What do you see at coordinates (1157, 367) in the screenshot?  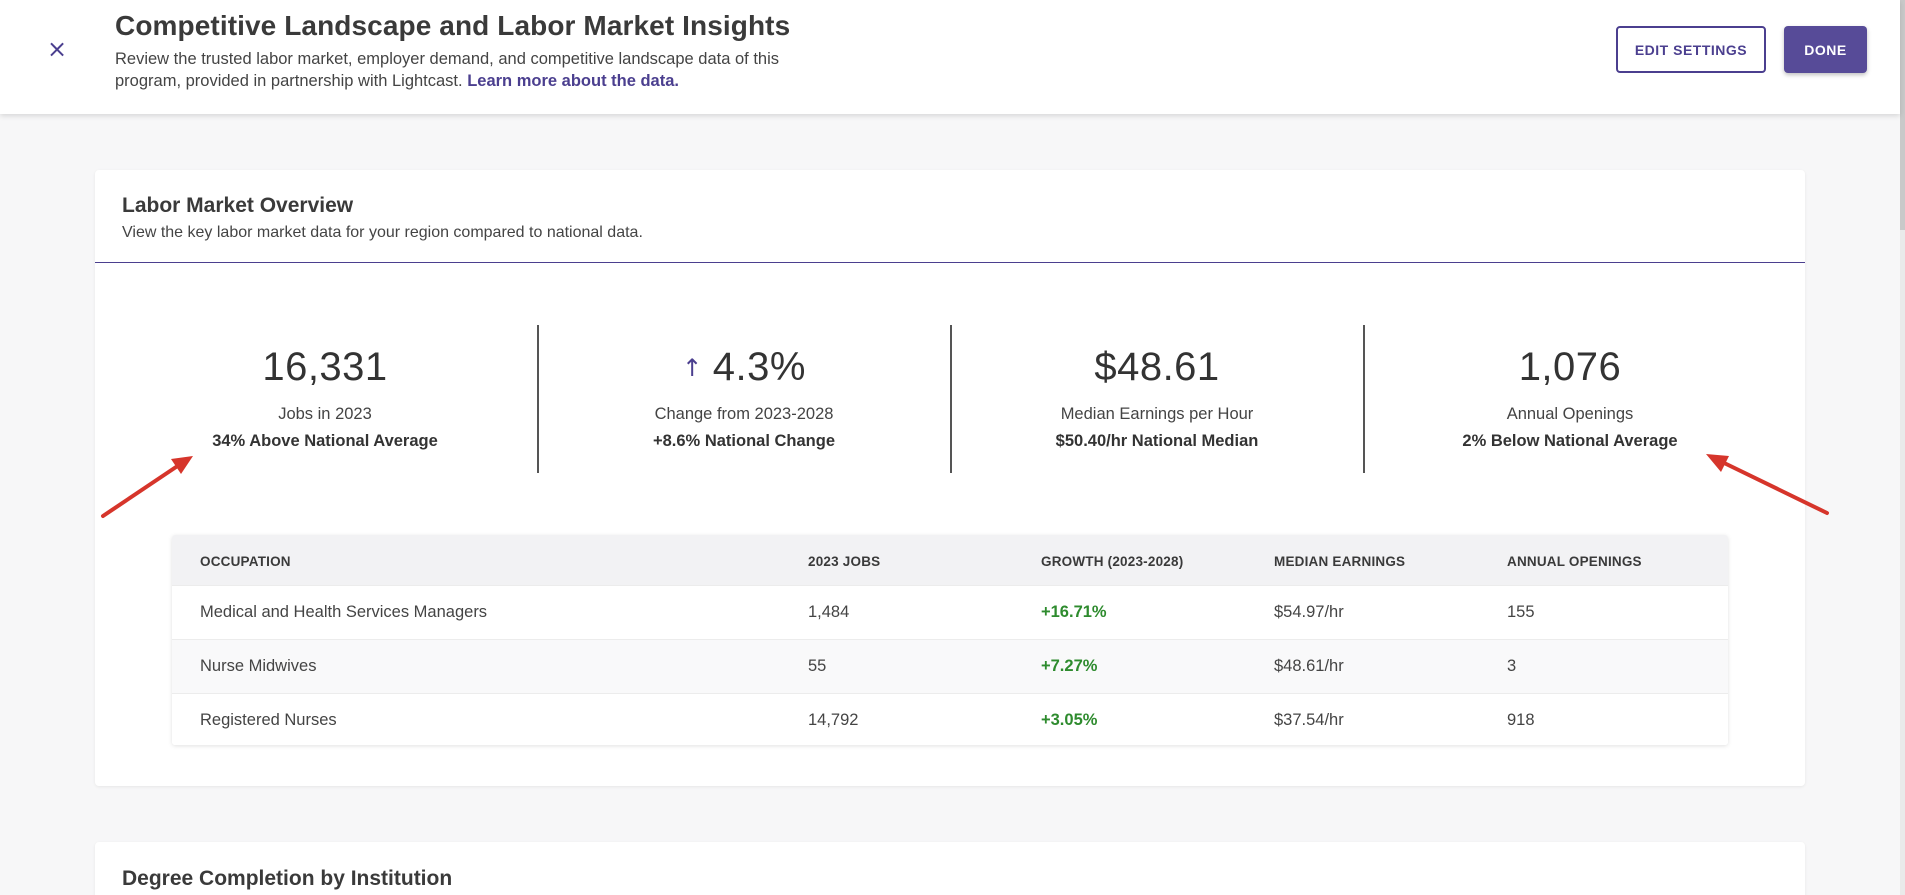 I see `stat-value: $48.61` at bounding box center [1157, 367].